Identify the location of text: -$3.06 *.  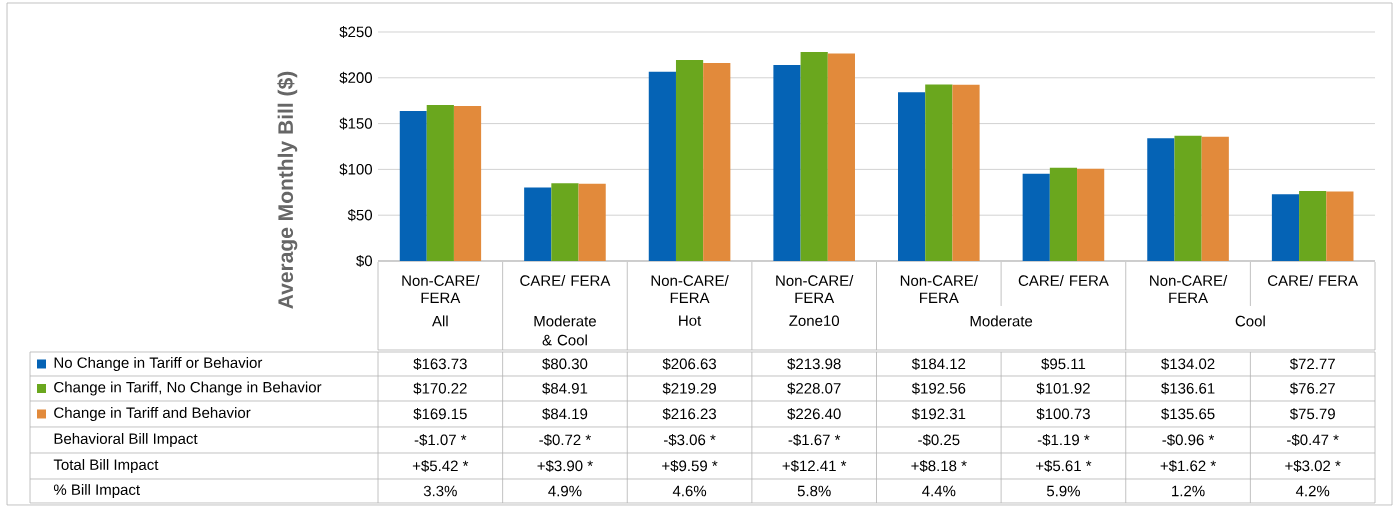
(689, 440).